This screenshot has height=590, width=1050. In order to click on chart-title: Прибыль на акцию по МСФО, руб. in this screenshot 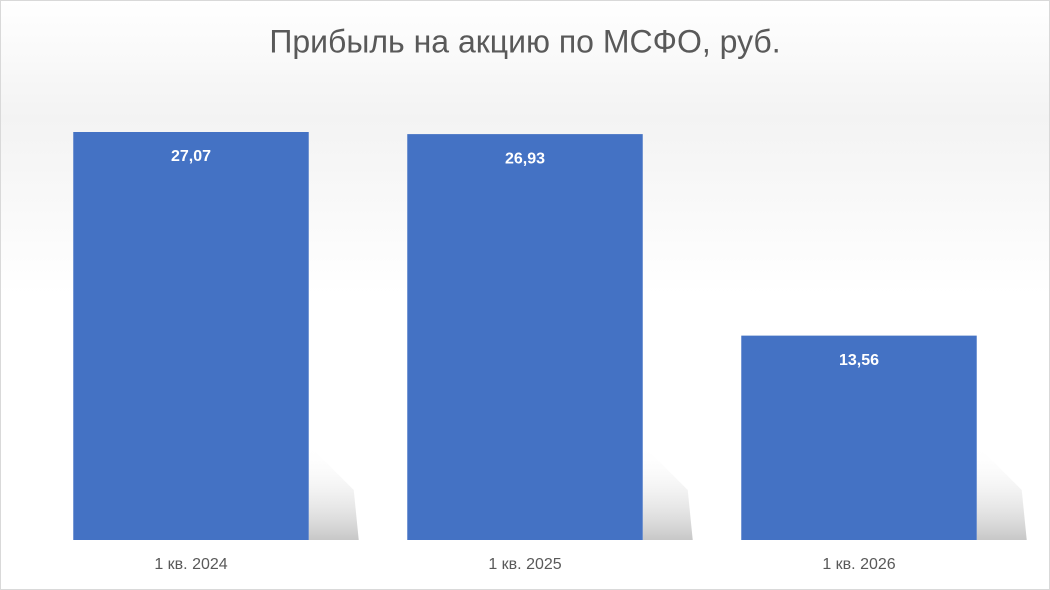, I will do `click(524, 41)`.